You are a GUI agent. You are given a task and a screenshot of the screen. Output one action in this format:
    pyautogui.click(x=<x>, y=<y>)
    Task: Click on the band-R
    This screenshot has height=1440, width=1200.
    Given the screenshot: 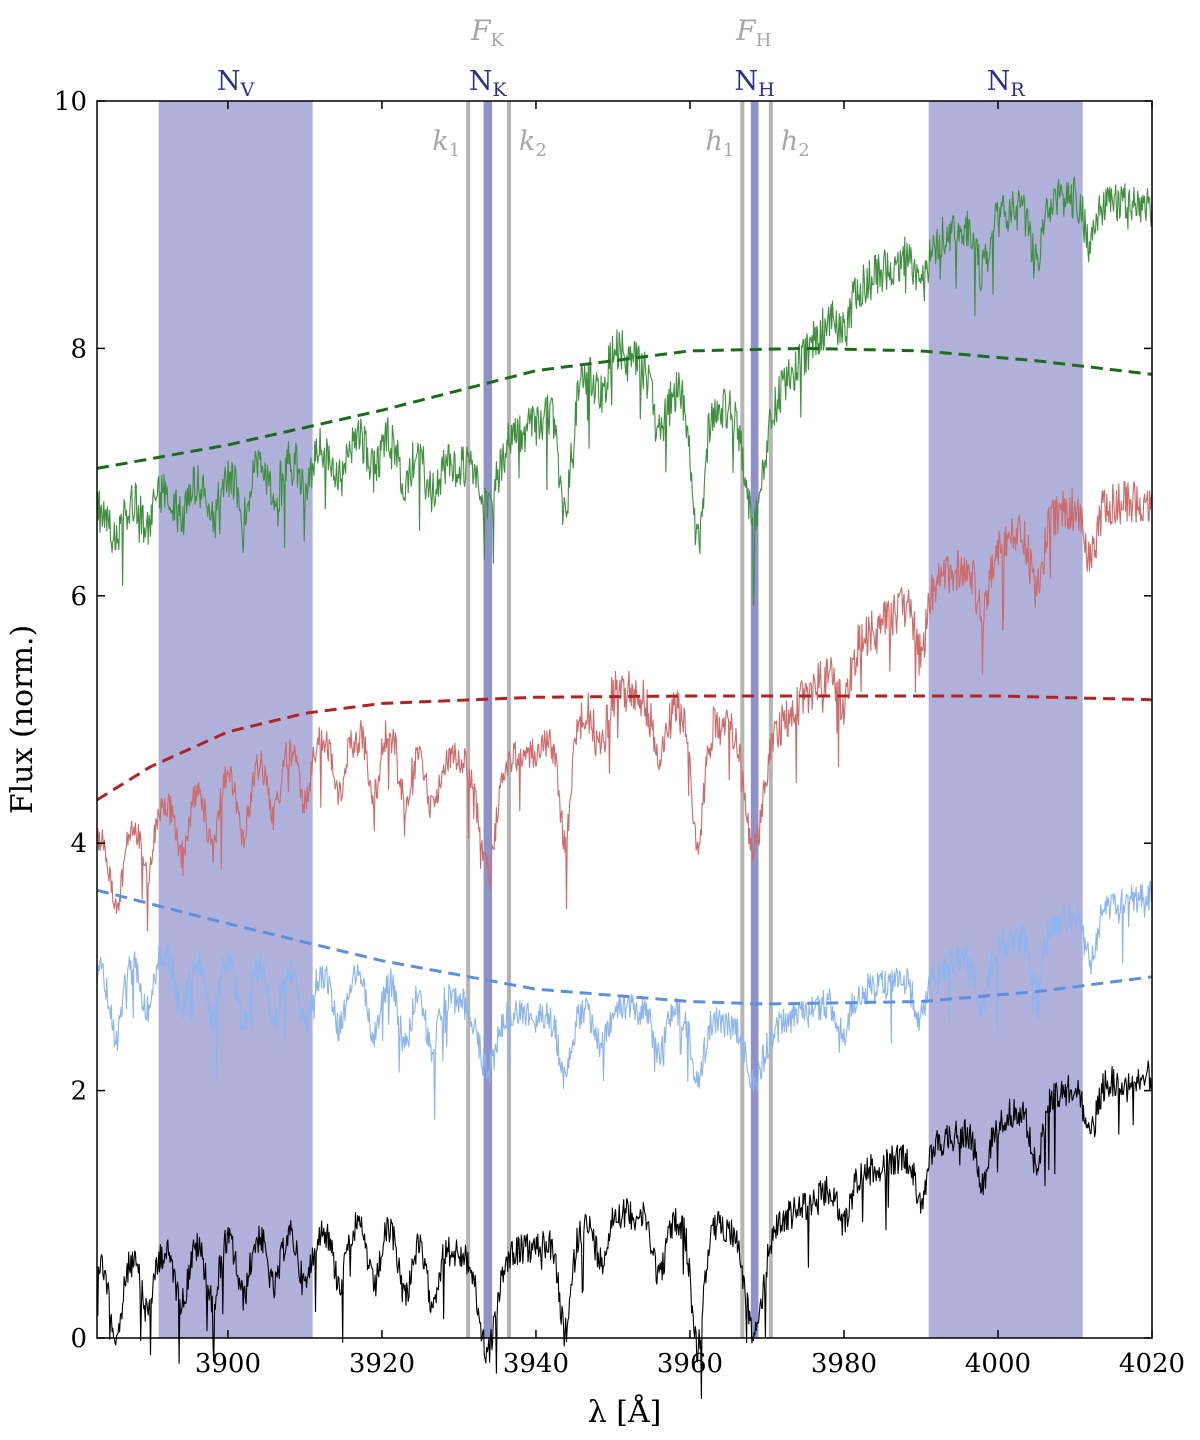 What is the action you would take?
    pyautogui.click(x=1005, y=719)
    